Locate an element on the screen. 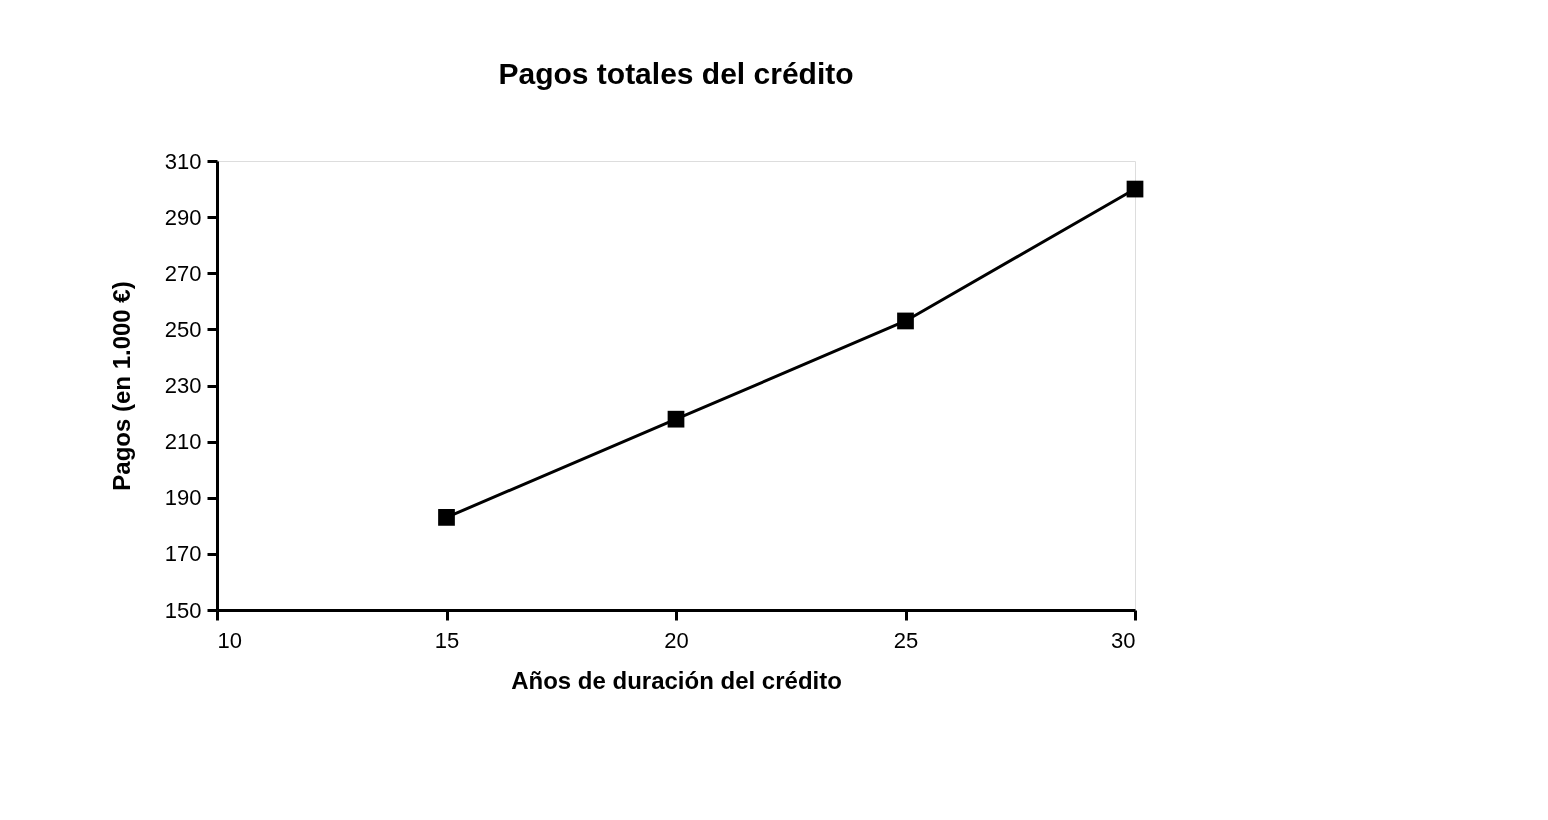 Image resolution: width=1548 pixels, height=820 pixels. x-tick-label: 15 is located at coordinates (447, 640).